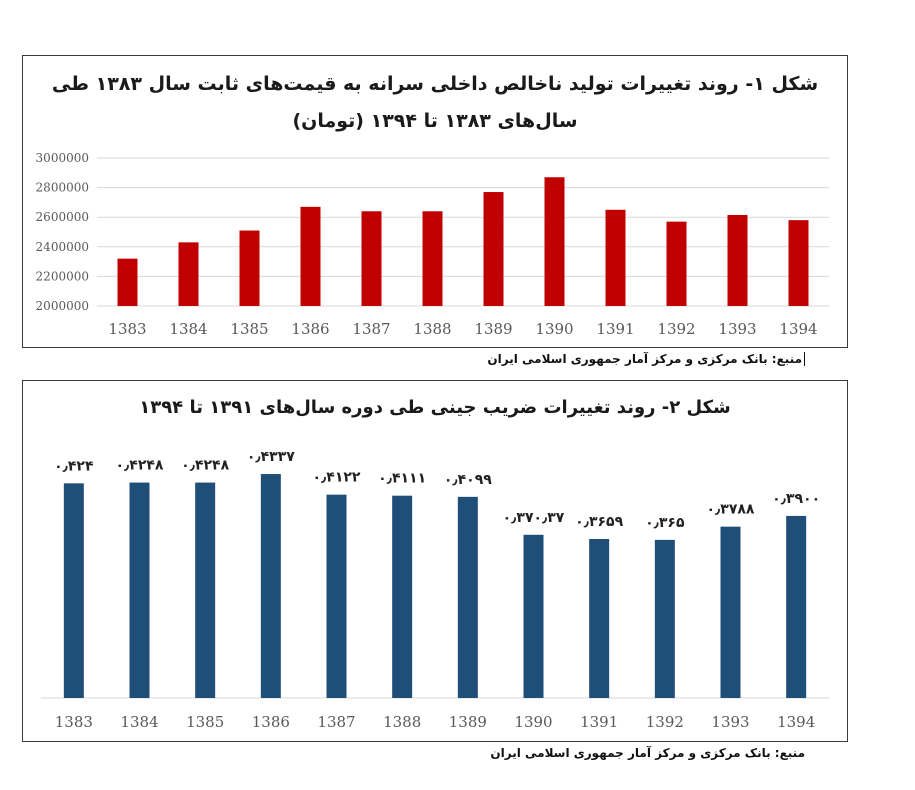 This screenshot has width=915, height=790. I want to click on y-tick-label: 2800000, so click(62, 188).